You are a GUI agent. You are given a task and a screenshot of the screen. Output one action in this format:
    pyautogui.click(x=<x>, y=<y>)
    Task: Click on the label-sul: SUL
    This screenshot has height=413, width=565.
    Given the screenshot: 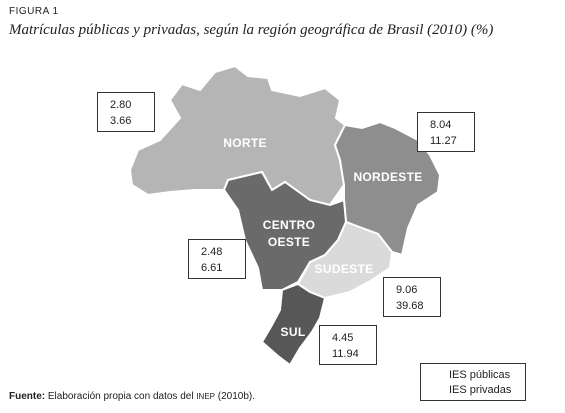 What is the action you would take?
    pyautogui.click(x=293, y=332)
    